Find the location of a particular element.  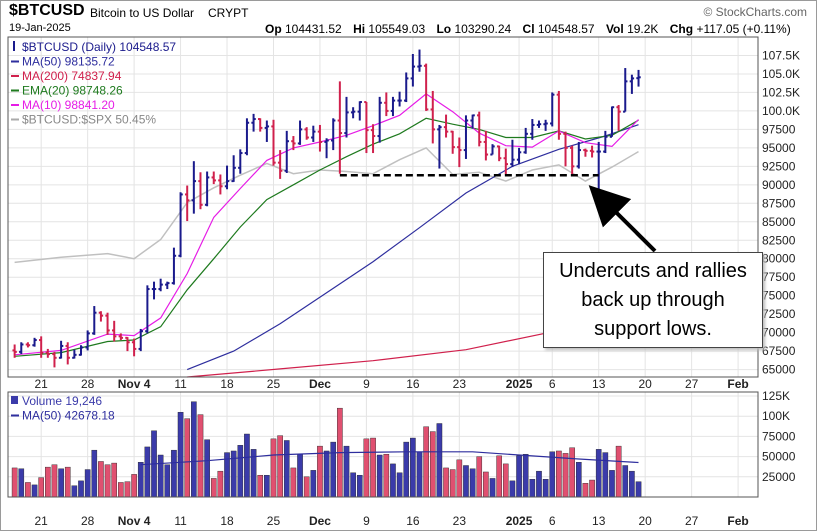

price-tick-label: 82500 is located at coordinates (779, 240).